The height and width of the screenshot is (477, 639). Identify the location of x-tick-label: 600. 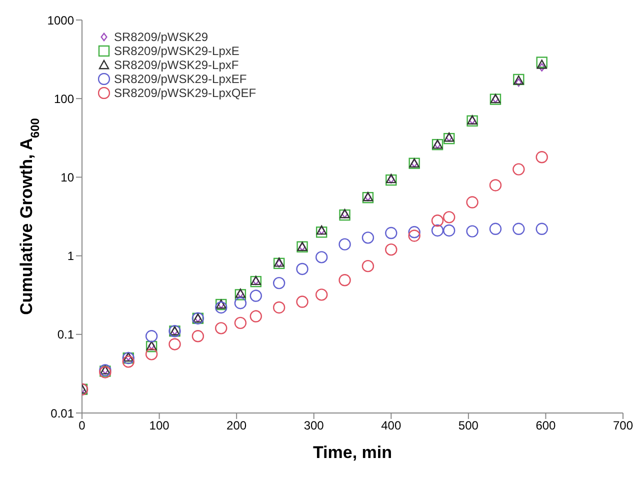
(546, 425).